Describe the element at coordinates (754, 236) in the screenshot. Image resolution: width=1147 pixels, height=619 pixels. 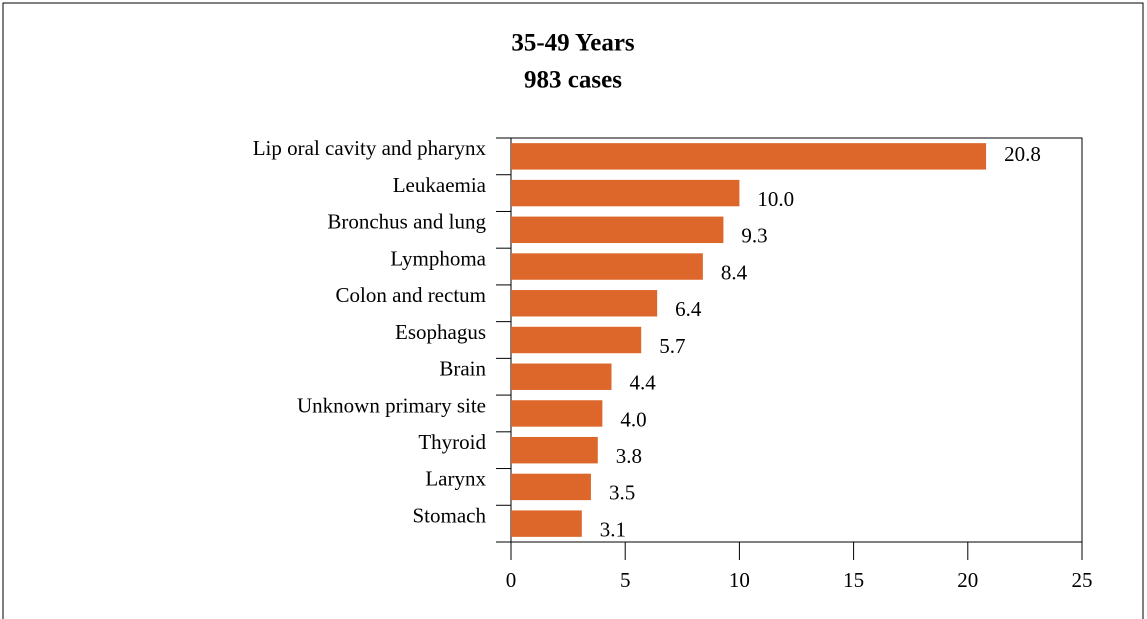
I see `value-label: 9.3` at that location.